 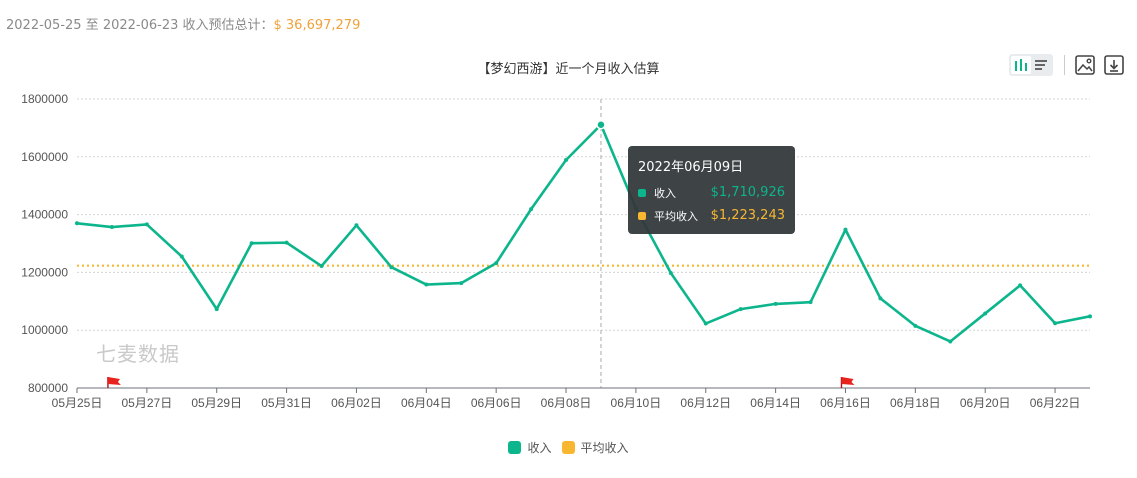 I want to click on x-tick-label: 06月04日, so click(x=426, y=403).